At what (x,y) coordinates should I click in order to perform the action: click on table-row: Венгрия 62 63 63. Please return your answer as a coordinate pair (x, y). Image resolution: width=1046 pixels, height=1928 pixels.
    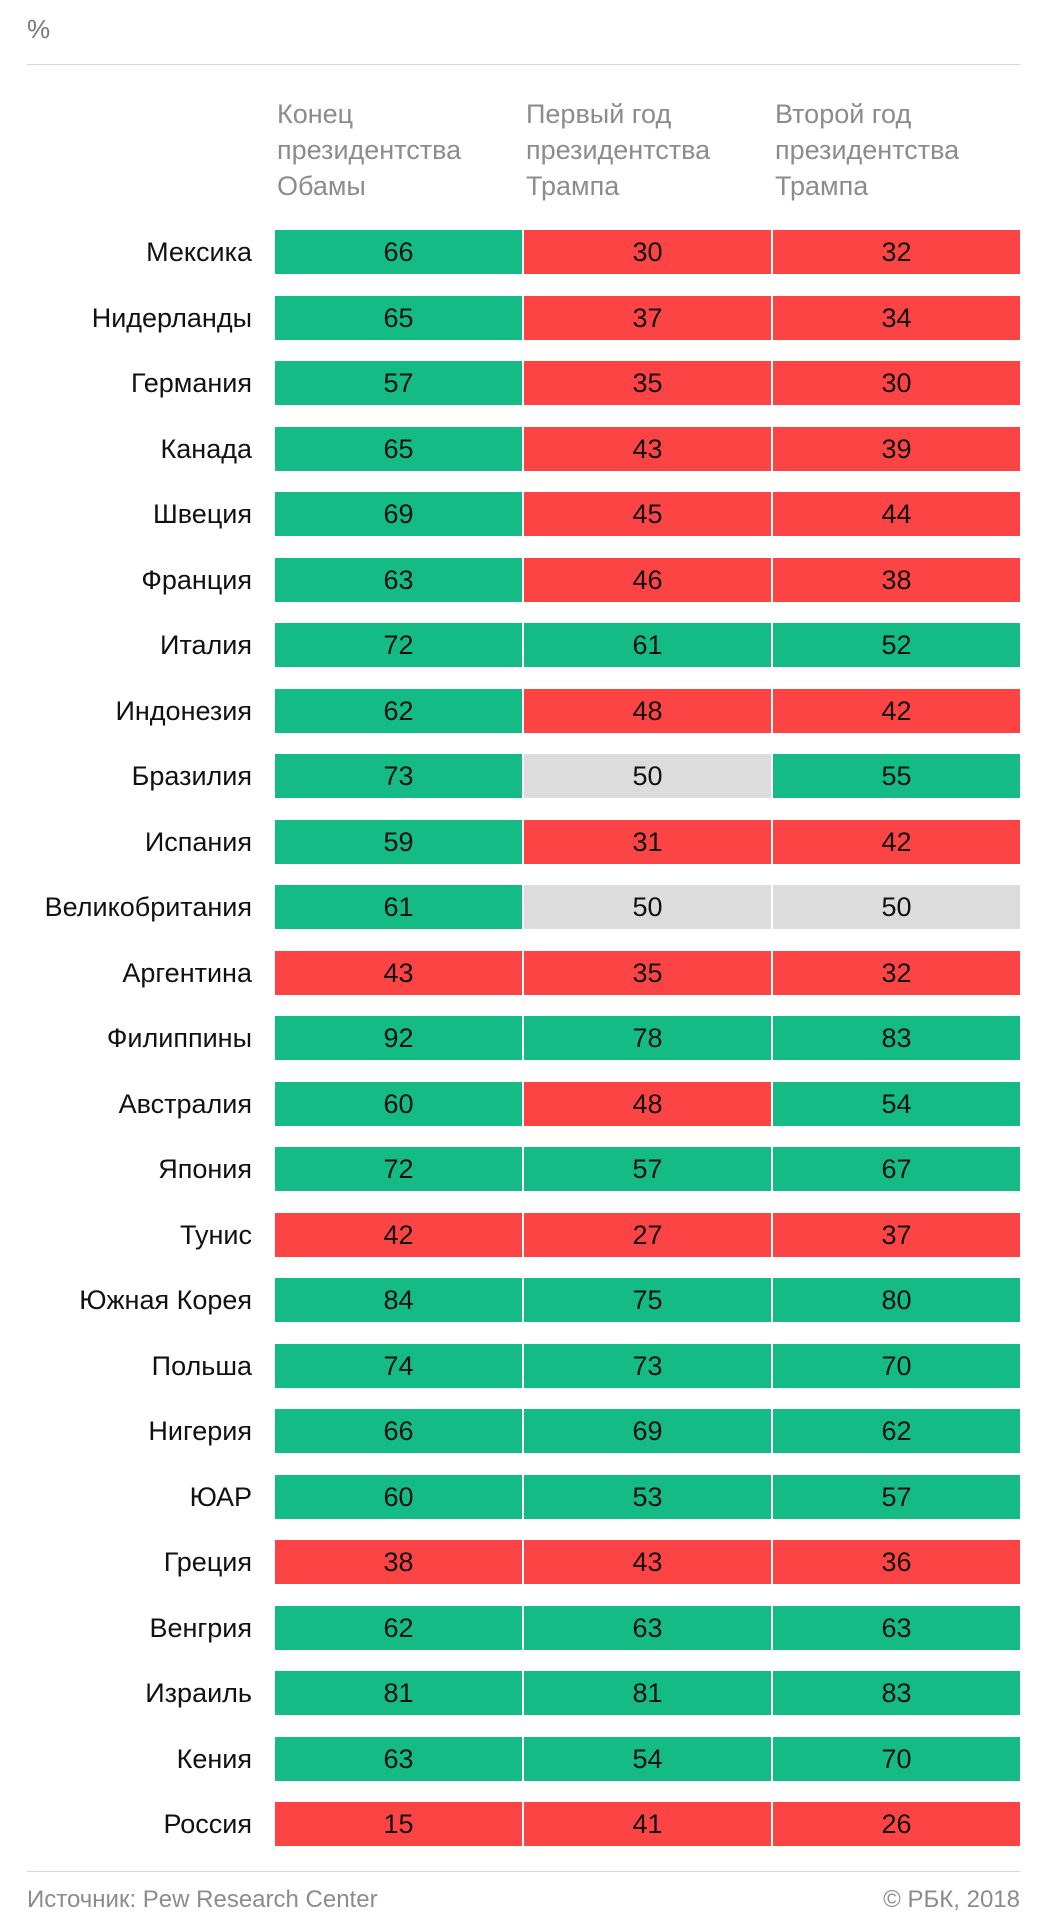
    Looking at the image, I should click on (523, 1627).